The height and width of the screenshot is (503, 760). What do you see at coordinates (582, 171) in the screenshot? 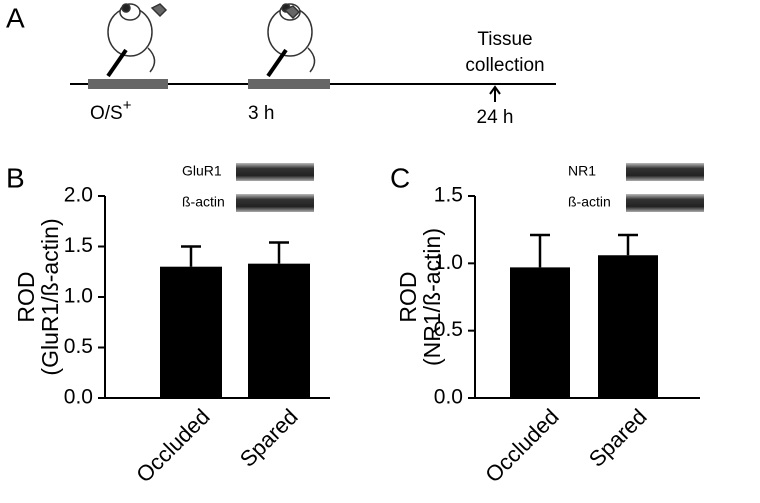
I see `blot-label: NR1` at bounding box center [582, 171].